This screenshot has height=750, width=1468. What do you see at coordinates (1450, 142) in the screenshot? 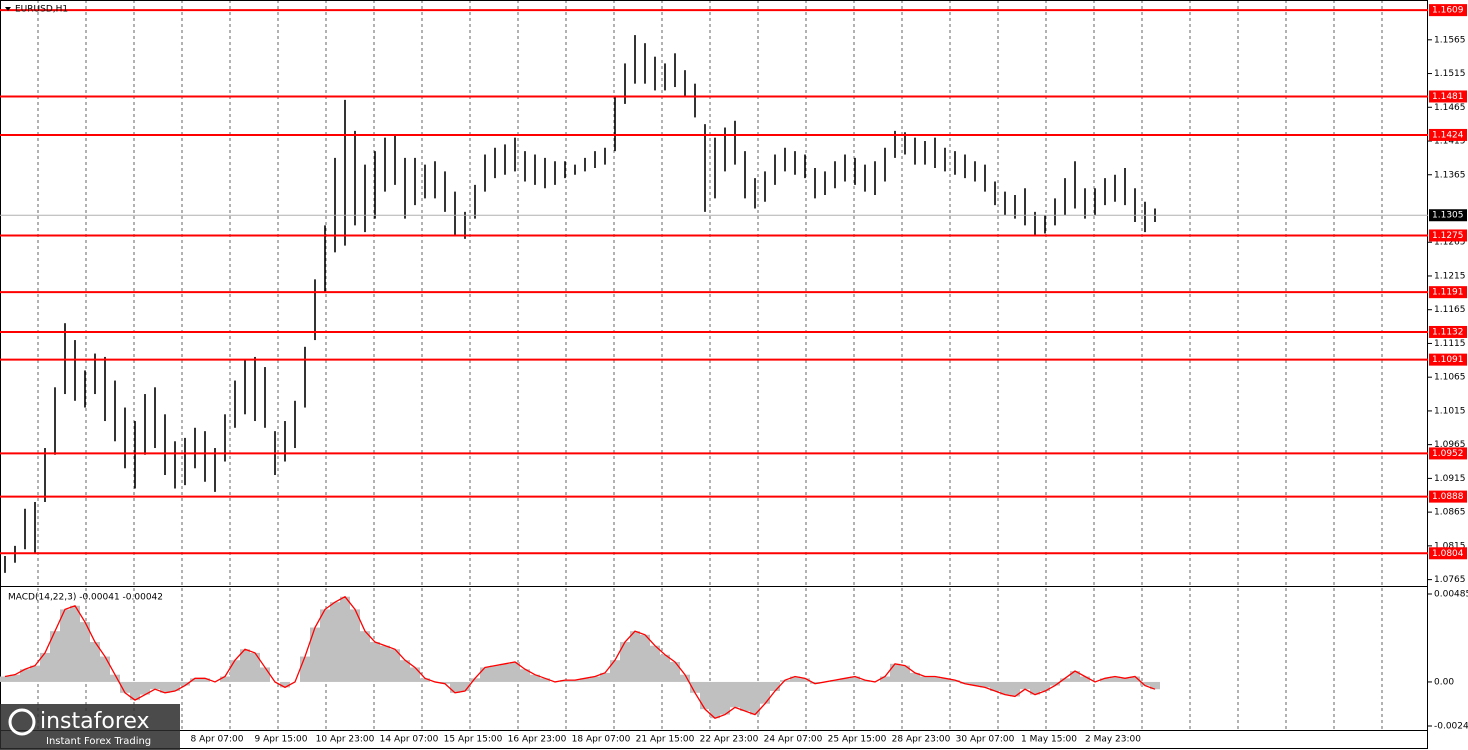
I see `y-tick-label: 1.1415` at bounding box center [1450, 142].